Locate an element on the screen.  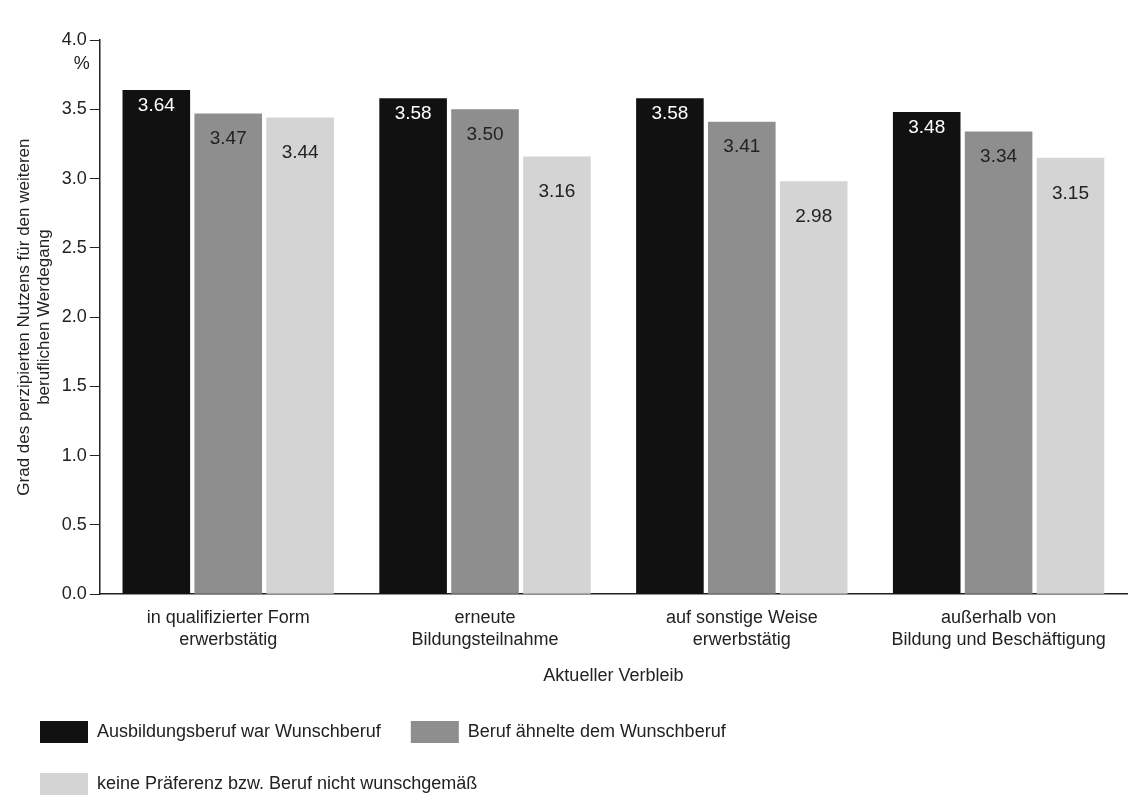
legend-label: keine Präferenz bzw. Beruf nicht wunschgemäß is located at coordinates (287, 782).